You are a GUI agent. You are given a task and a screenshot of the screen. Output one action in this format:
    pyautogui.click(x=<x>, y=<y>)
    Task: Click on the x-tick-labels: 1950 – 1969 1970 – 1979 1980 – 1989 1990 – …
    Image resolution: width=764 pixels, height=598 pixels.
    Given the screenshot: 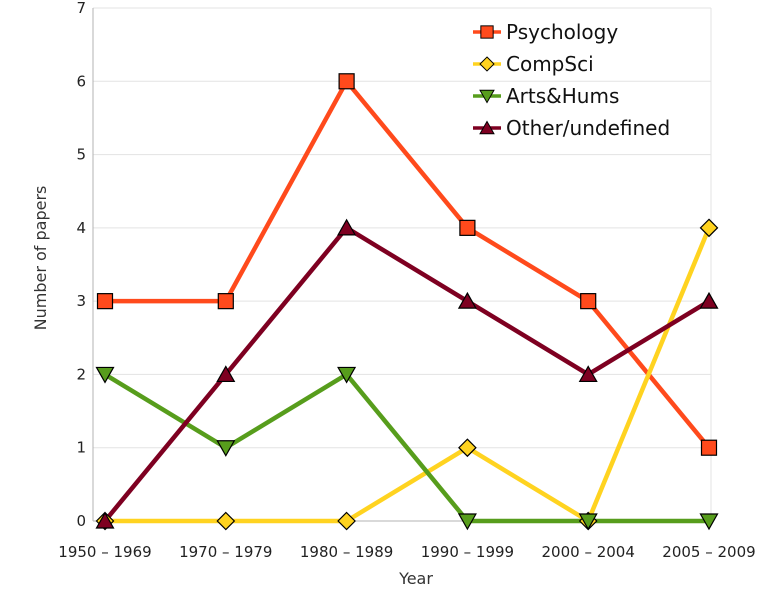 What is the action you would take?
    pyautogui.click(x=406, y=552)
    